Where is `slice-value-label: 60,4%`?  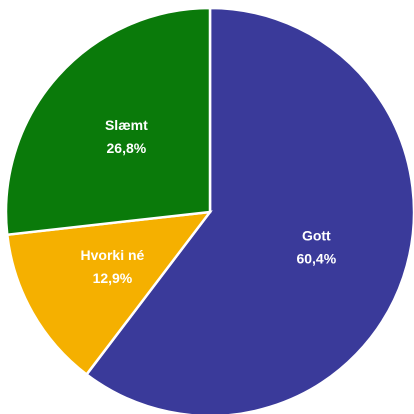 slice-value-label: 60,4% is located at coordinates (316, 259).